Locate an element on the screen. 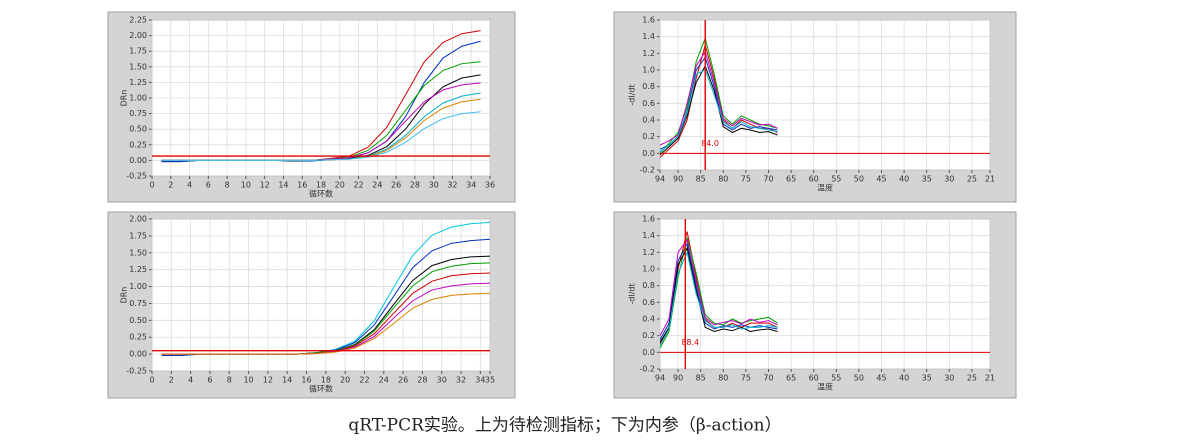  x-tick-label: 21 is located at coordinates (990, 378).